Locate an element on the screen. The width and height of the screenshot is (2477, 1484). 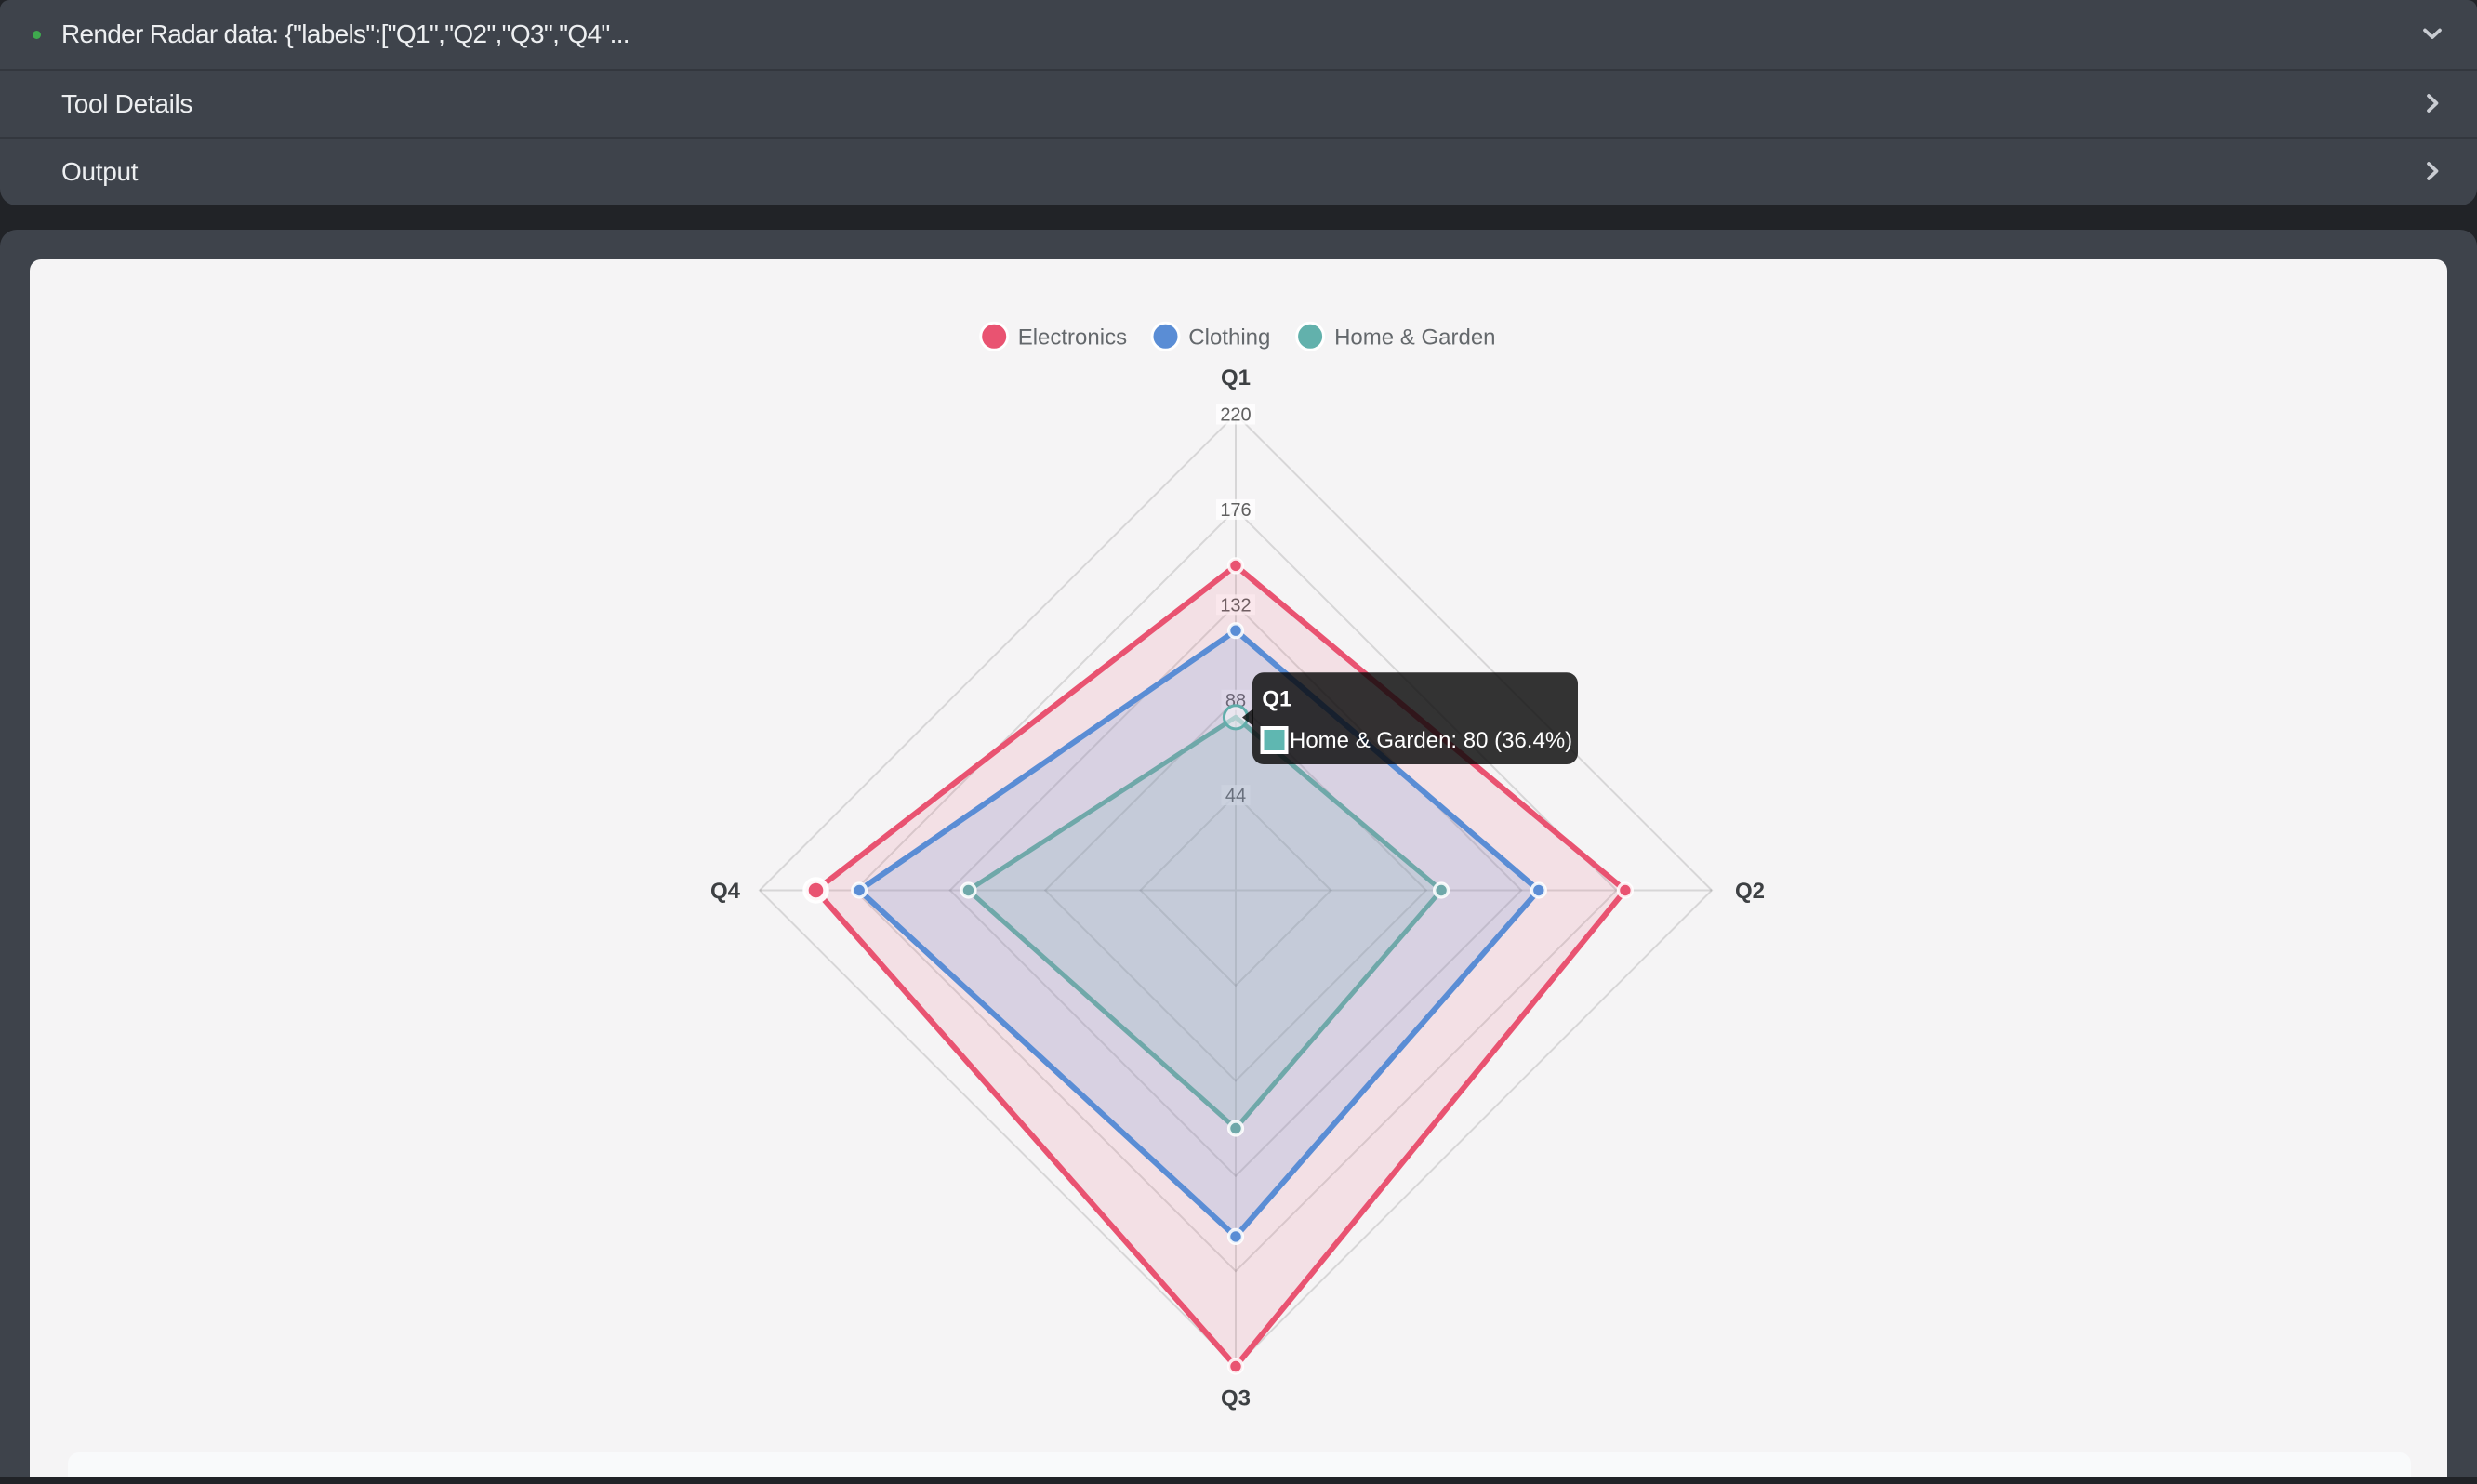
svg-text: 132 is located at coordinates (1235, 605).